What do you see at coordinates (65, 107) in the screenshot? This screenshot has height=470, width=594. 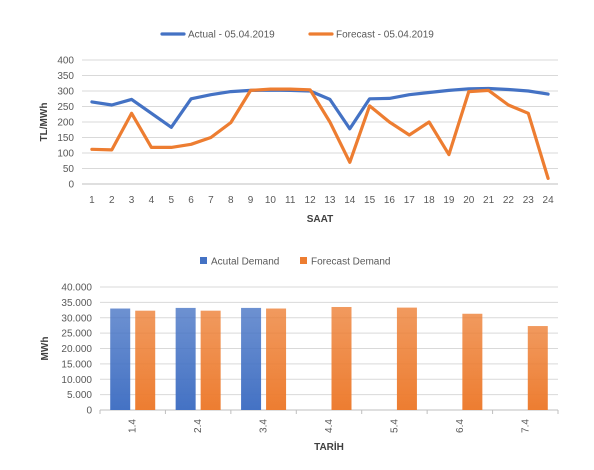 I see `y-tick-label: 250` at bounding box center [65, 107].